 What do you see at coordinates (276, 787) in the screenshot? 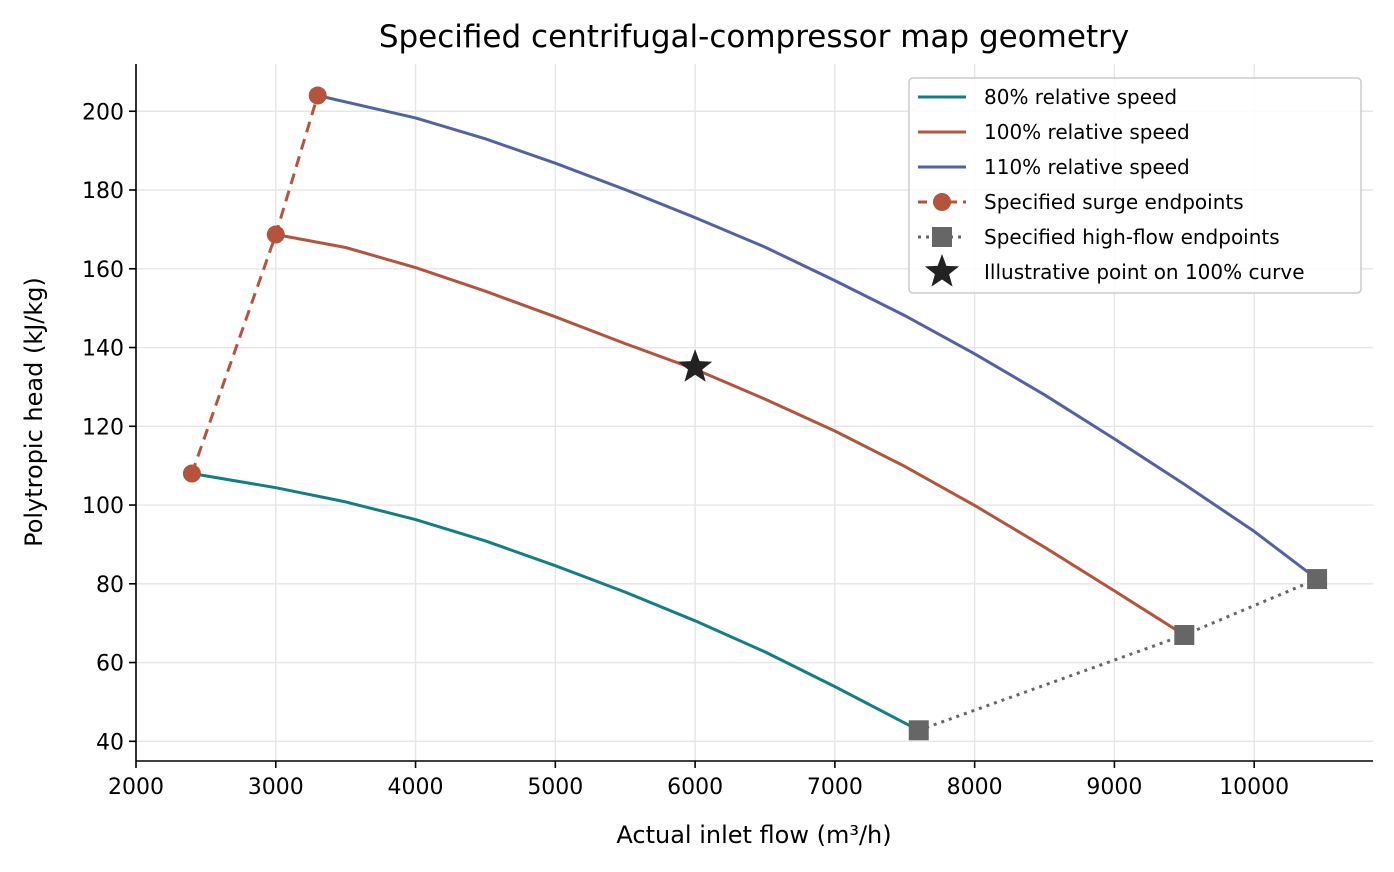
I see `x-tick-label: 3000` at bounding box center [276, 787].